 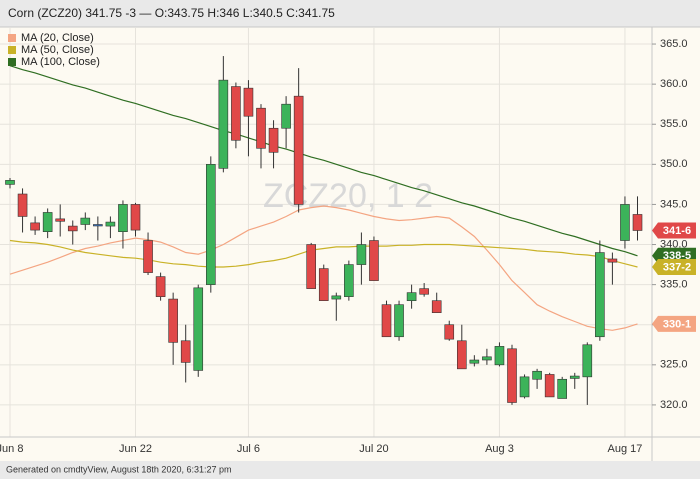 I want to click on legend-label: MA (50, Close), so click(x=57, y=50).